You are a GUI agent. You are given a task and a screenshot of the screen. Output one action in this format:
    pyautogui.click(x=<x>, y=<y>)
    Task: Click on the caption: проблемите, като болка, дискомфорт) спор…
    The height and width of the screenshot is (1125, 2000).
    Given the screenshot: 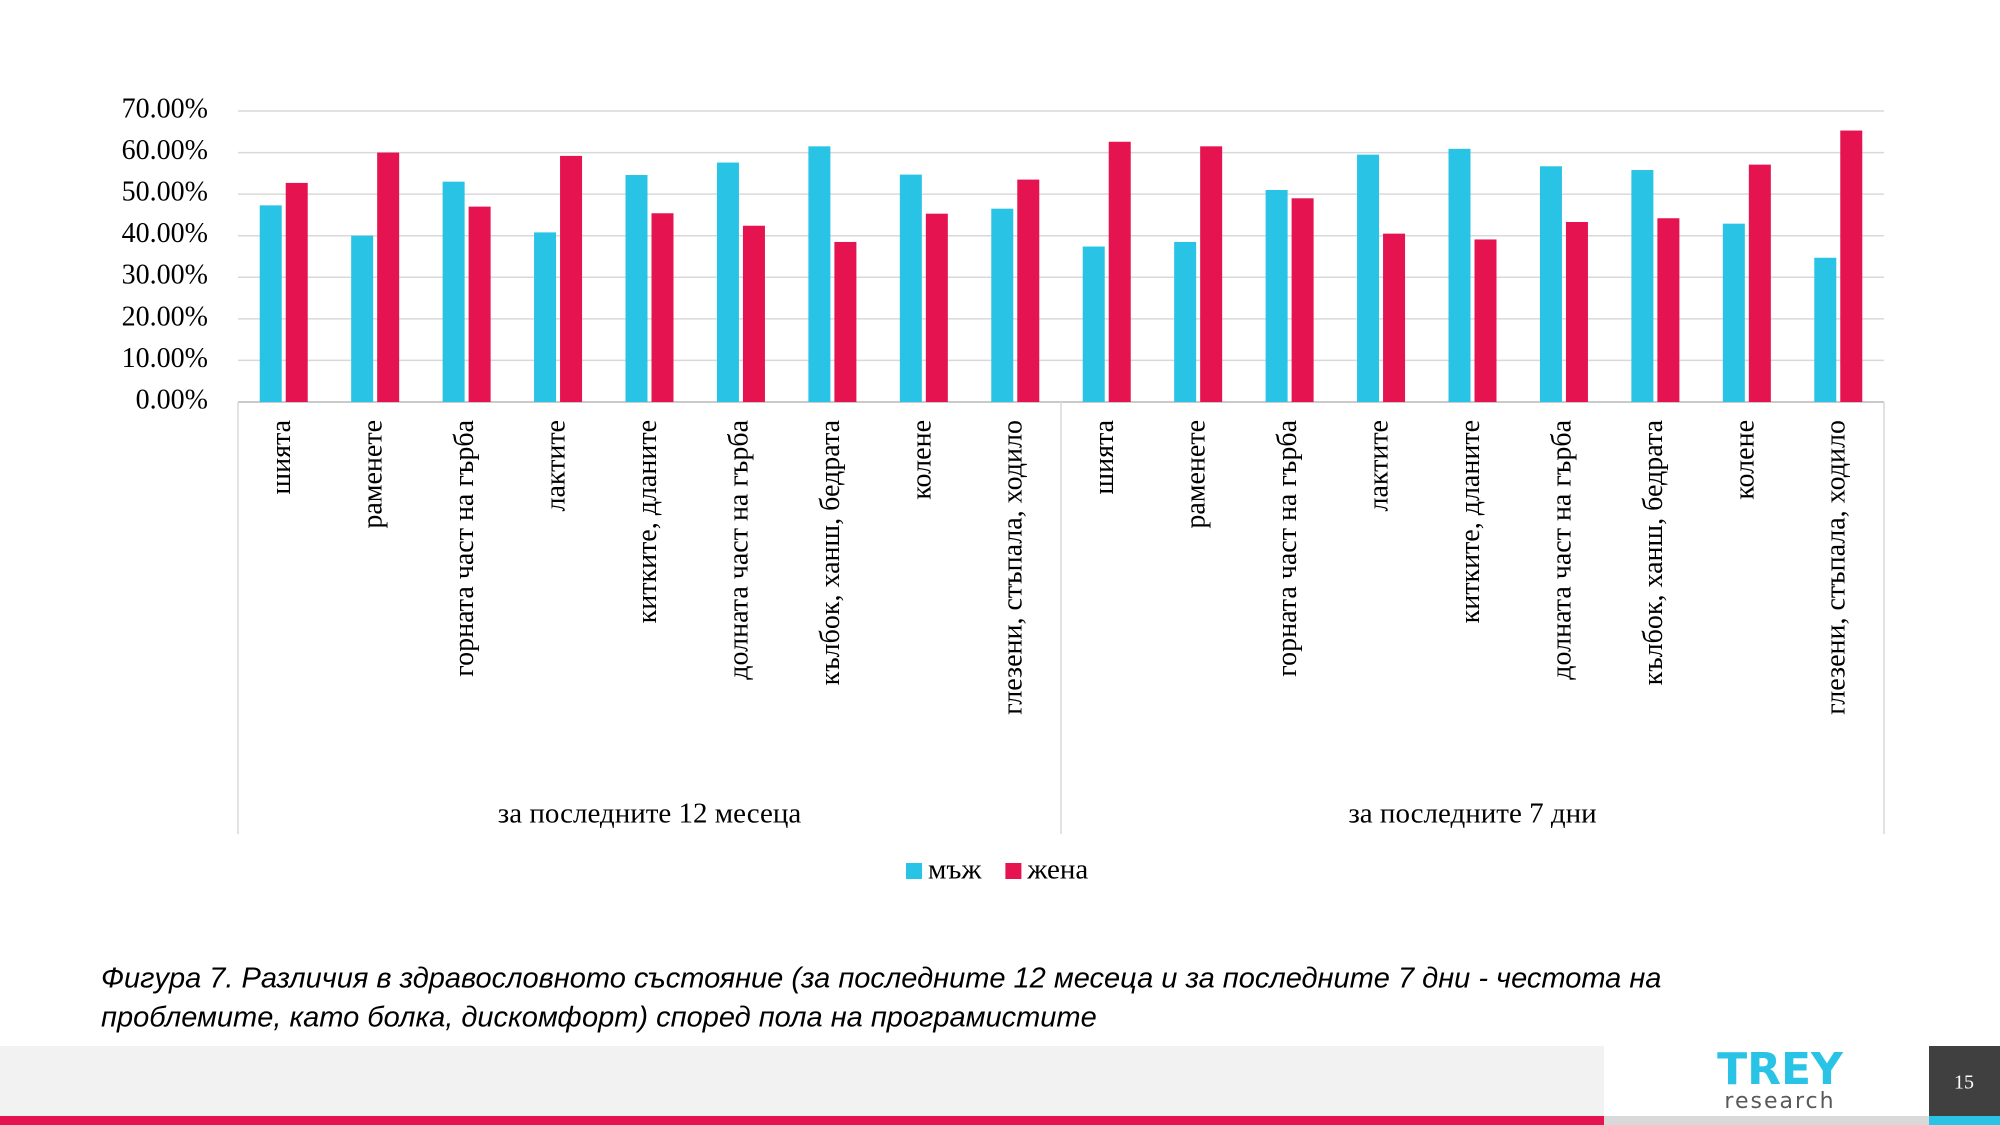 What is the action you would take?
    pyautogui.click(x=599, y=1018)
    